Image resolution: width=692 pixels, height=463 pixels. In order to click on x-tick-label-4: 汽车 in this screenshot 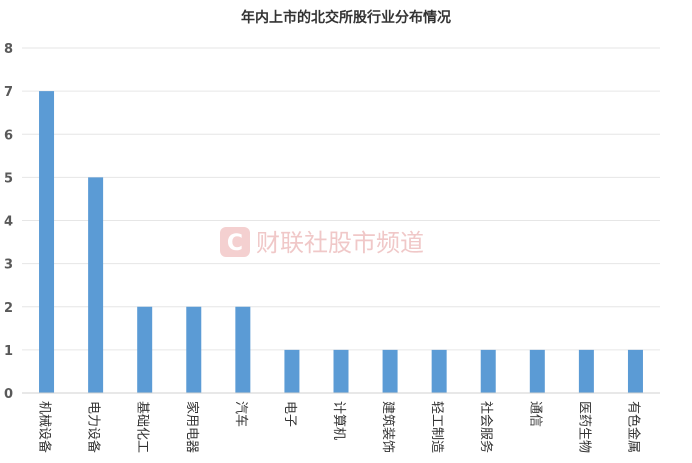, I will do `click(241, 414)`.